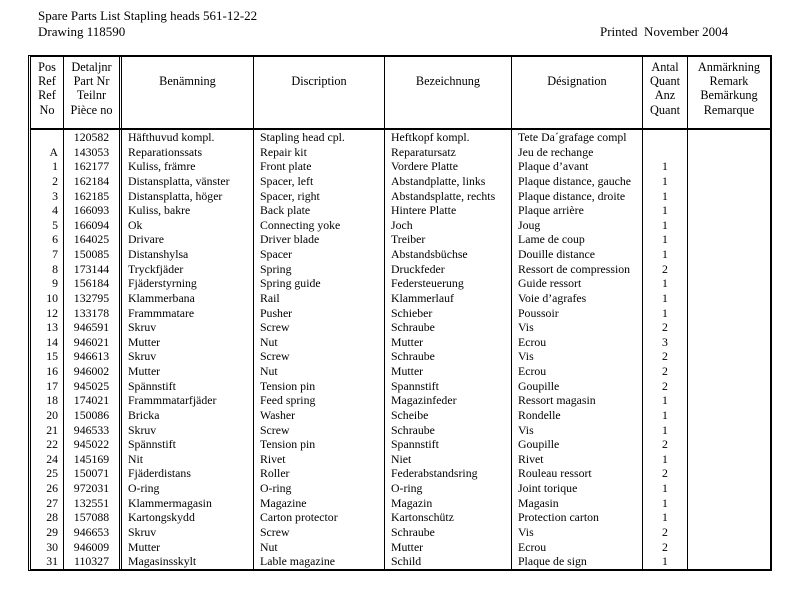 This screenshot has width=798, height=607. What do you see at coordinates (91, 532) in the screenshot?
I see `cell-part: 946653` at bounding box center [91, 532].